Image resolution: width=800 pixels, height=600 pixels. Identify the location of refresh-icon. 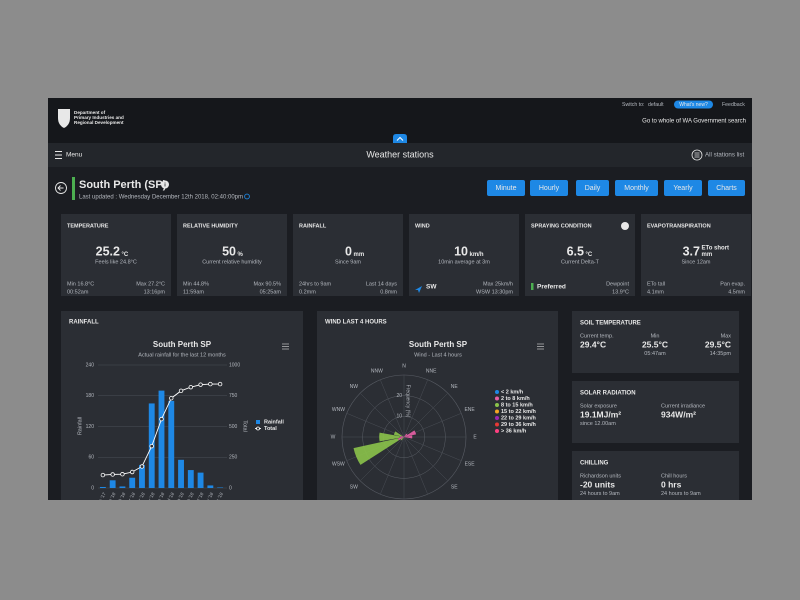
(247, 196).